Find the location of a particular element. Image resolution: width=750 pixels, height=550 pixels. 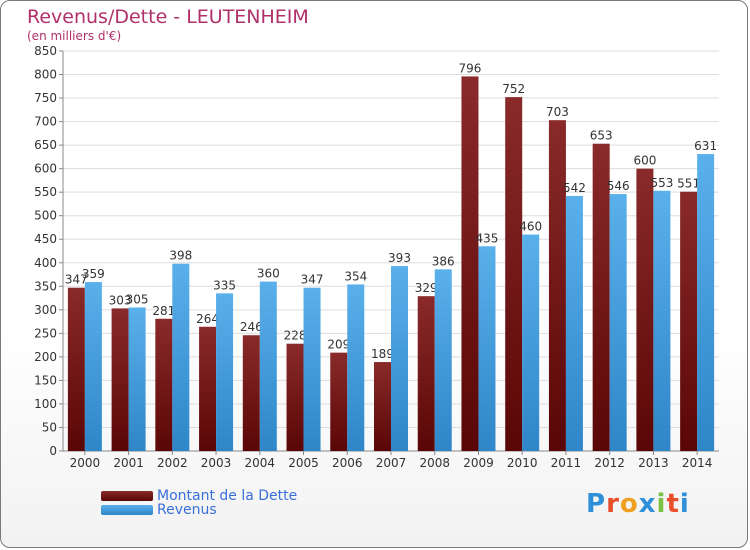

x-tick-label: 2011 is located at coordinates (566, 463).